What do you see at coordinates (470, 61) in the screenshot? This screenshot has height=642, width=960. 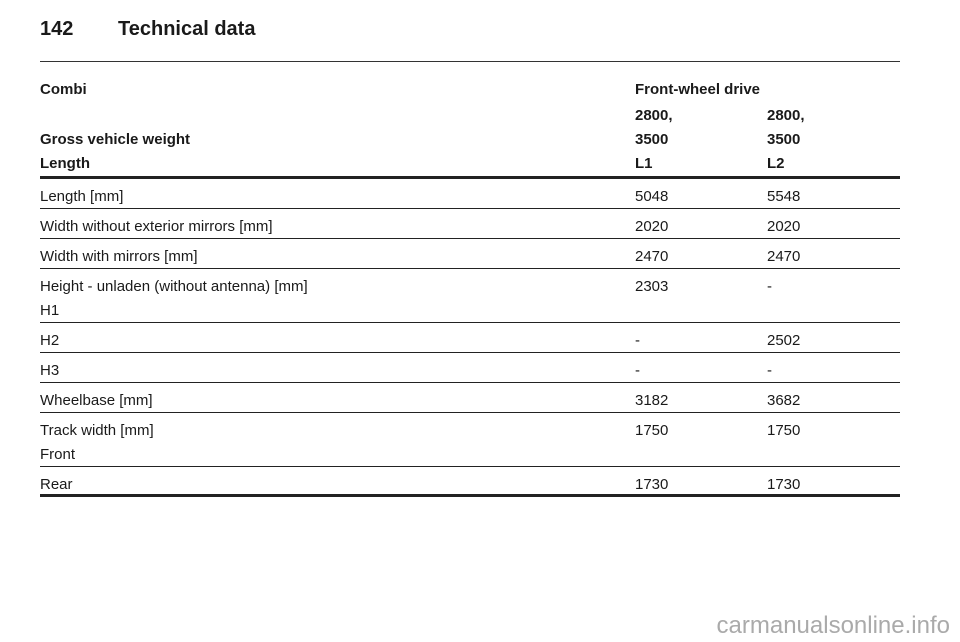 I see `header-rule` at bounding box center [470, 61].